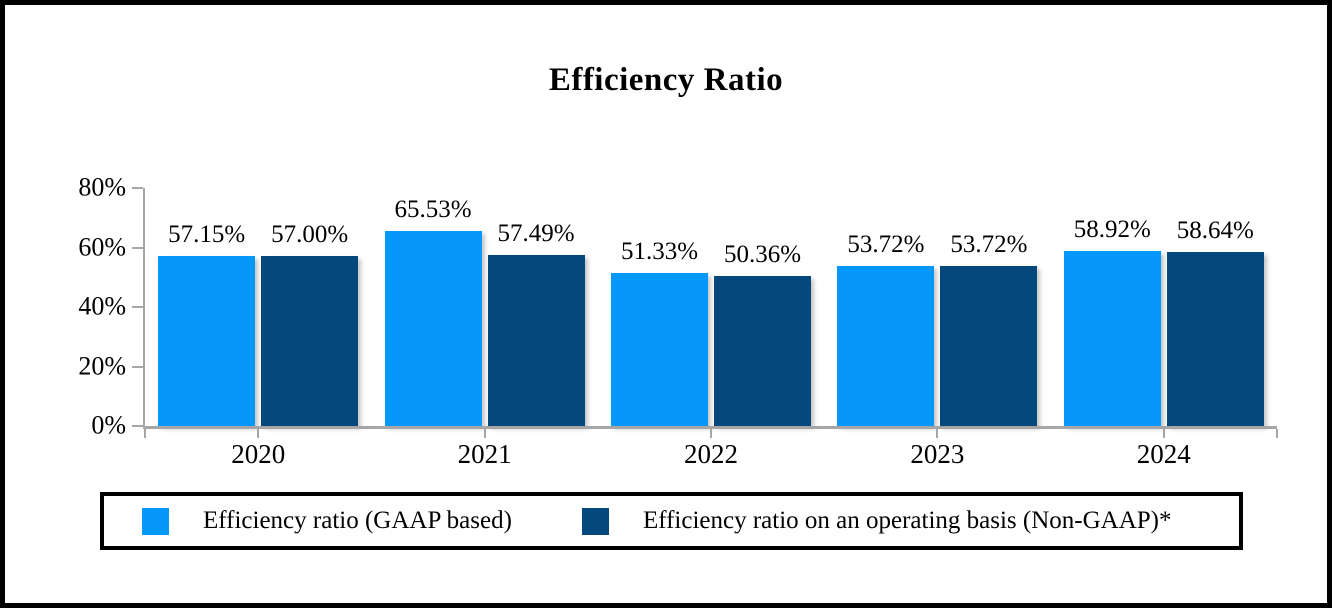  Describe the element at coordinates (357, 520) in the screenshot. I see `legend-label-gaap: Efficiency ratio (GAAP based)` at that location.